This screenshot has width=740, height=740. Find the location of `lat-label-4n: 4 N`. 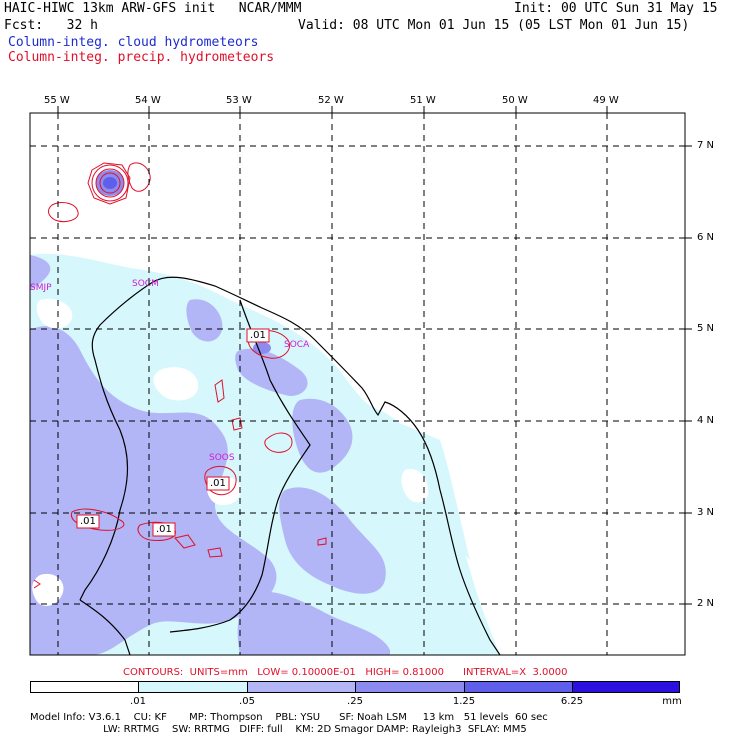

lat-label-4n: 4 N is located at coordinates (706, 420).